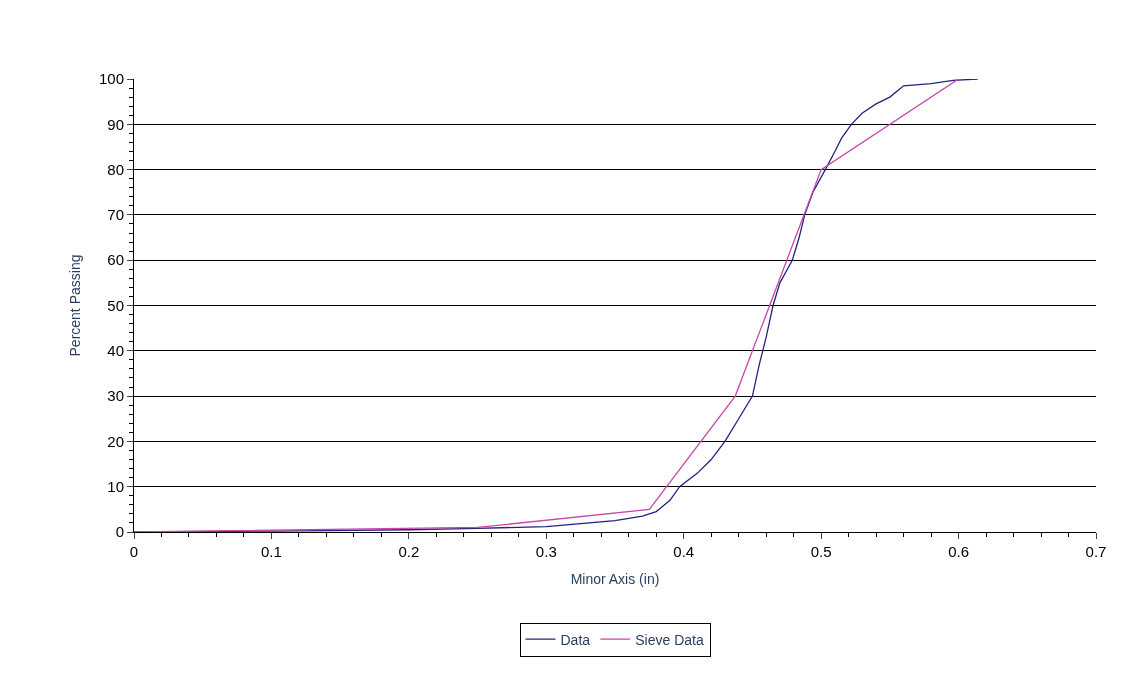 The width and height of the screenshot is (1144, 690). I want to click on x-tick-label: 0.3, so click(546, 551).